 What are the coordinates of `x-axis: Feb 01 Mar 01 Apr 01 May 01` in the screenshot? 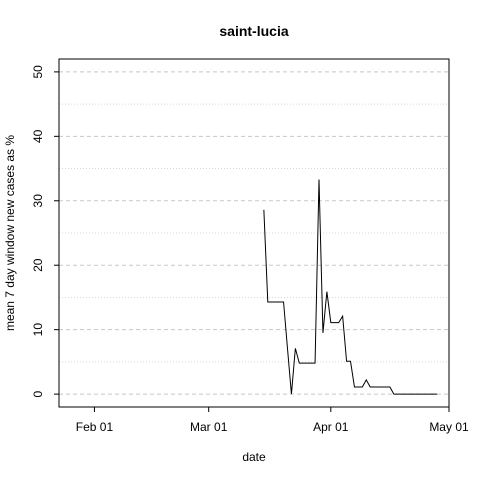 It's located at (272, 420).